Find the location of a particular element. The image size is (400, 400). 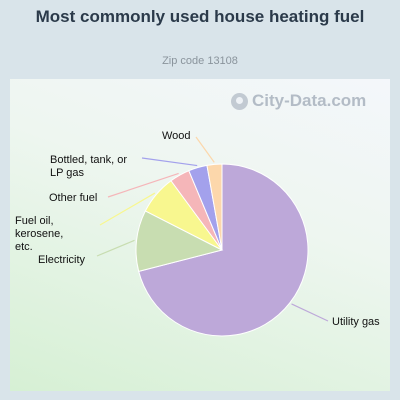

slice-label-5: Wood is located at coordinates (176, 136).